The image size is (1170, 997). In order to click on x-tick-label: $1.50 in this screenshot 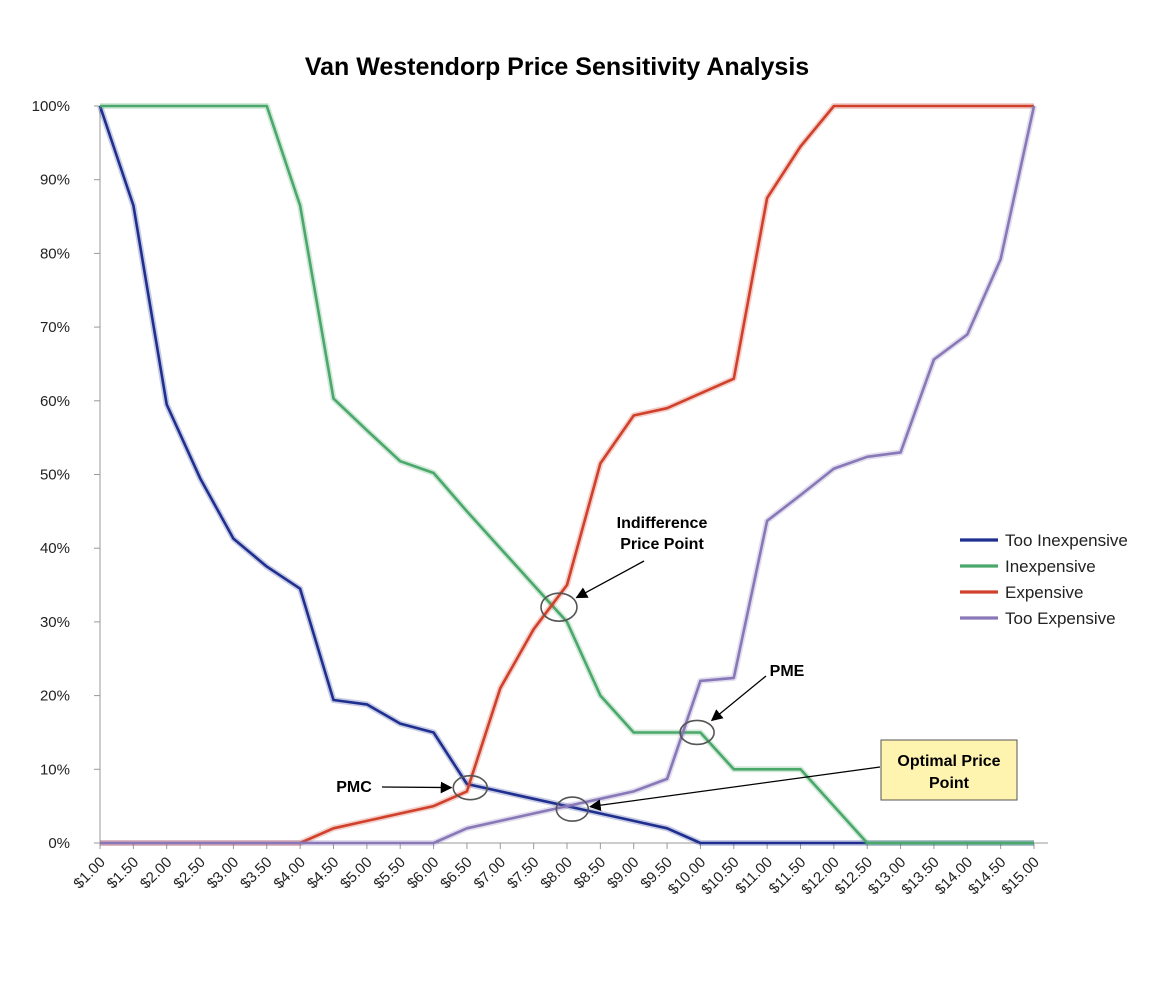, I will do `click(123, 873)`.